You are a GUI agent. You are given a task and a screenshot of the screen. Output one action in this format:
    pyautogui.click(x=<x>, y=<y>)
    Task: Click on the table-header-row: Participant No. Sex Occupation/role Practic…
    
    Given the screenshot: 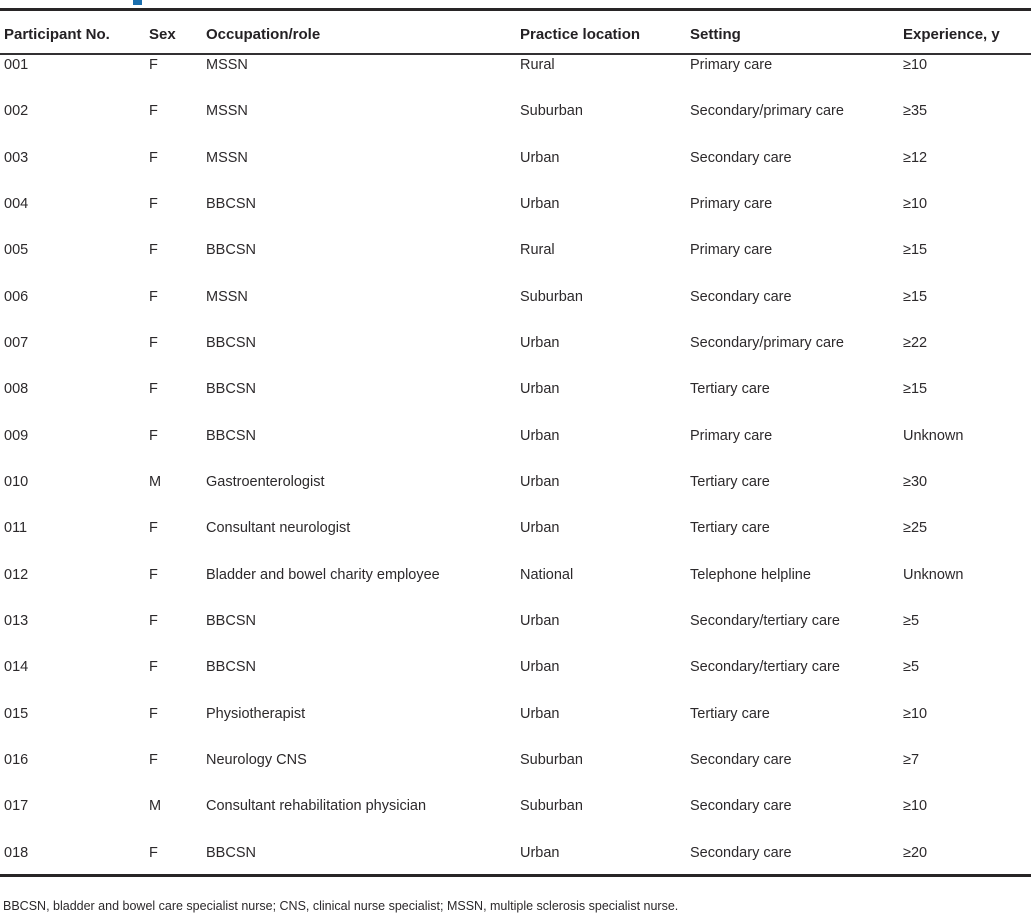 What is the action you would take?
    pyautogui.click(x=516, y=36)
    